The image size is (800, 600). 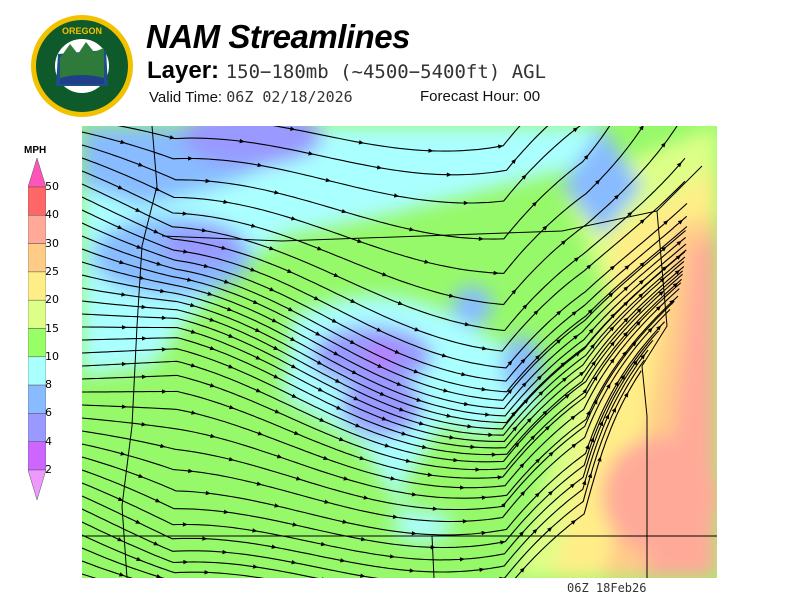 What do you see at coordinates (52, 356) in the screenshot?
I see `legend-label: 10` at bounding box center [52, 356].